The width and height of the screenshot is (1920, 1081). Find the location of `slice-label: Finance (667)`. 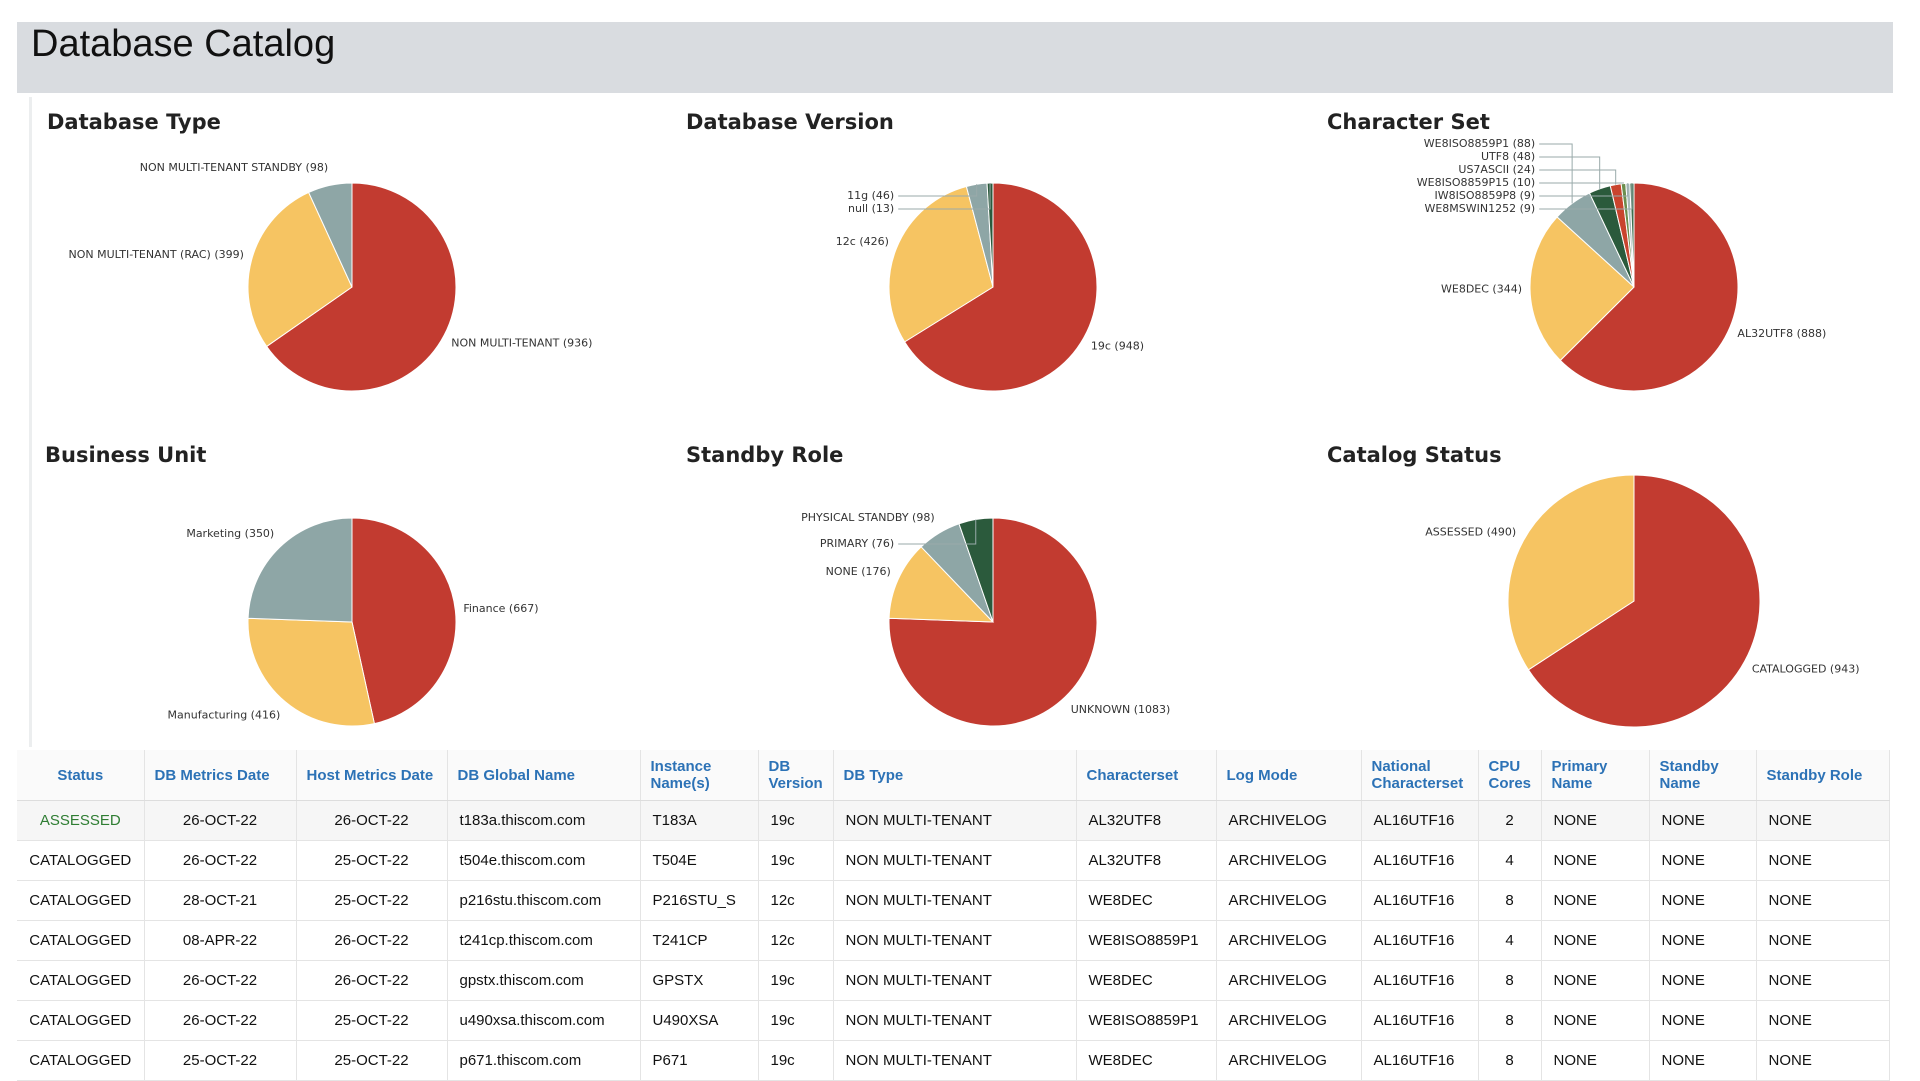

slice-label: Finance (667) is located at coordinates (500, 608).